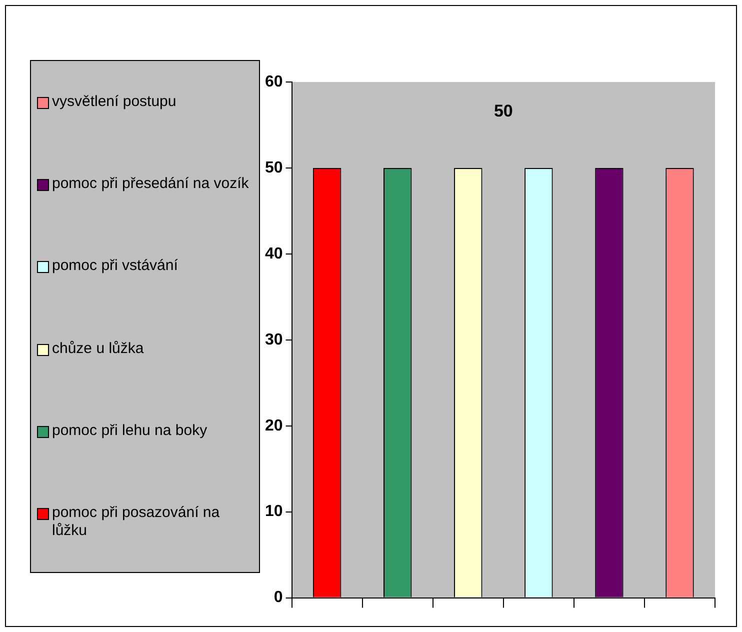 This screenshot has height=632, width=742. Describe the element at coordinates (274, 81) in the screenshot. I see `y-tick-label: 60` at that location.